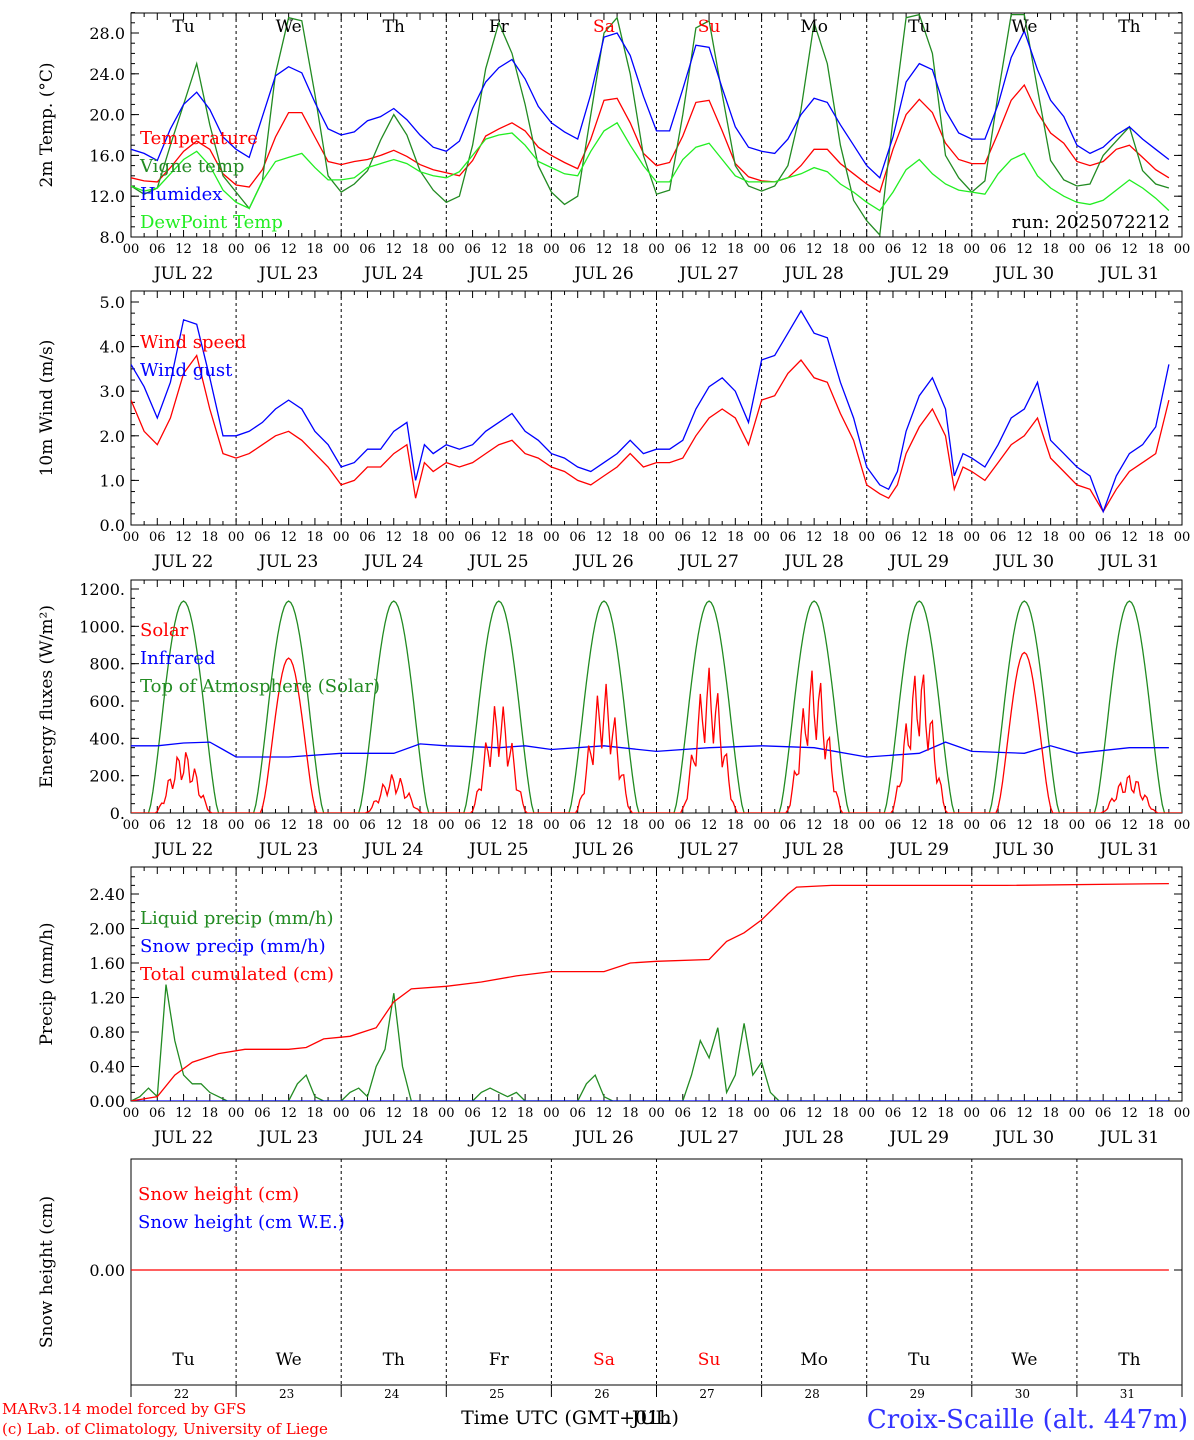  What do you see at coordinates (112, 436) in the screenshot?
I see `y-tick-label: 2.0` at bounding box center [112, 436].